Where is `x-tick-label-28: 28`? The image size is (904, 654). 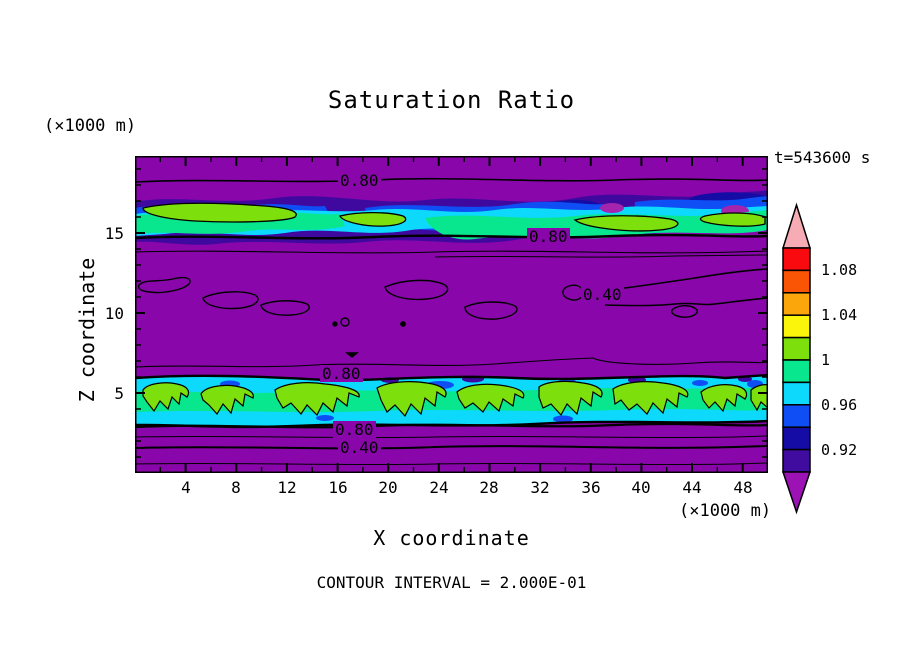 x-tick-label-28: 28 is located at coordinates (489, 487).